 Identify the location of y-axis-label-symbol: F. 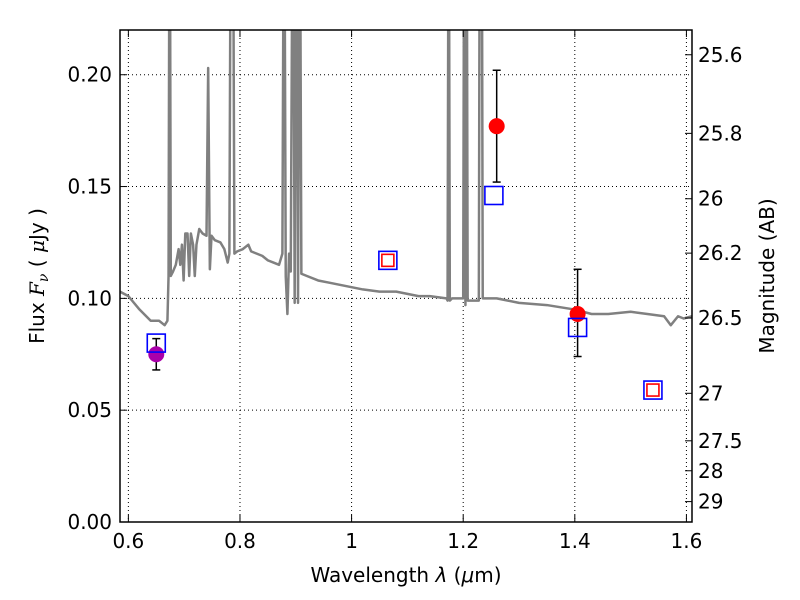
(37, 289).